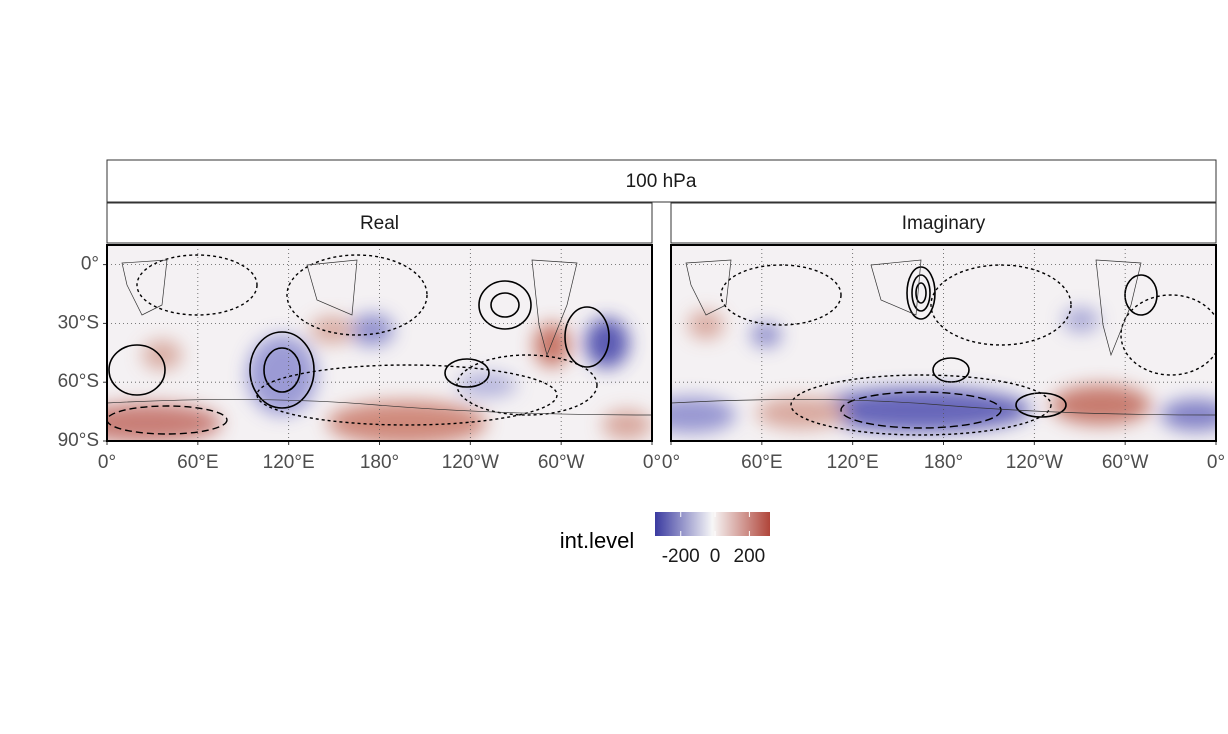 The image size is (1228, 734). Describe the element at coordinates (78, 440) in the screenshot. I see `y-tick-label: 90°S` at that location.